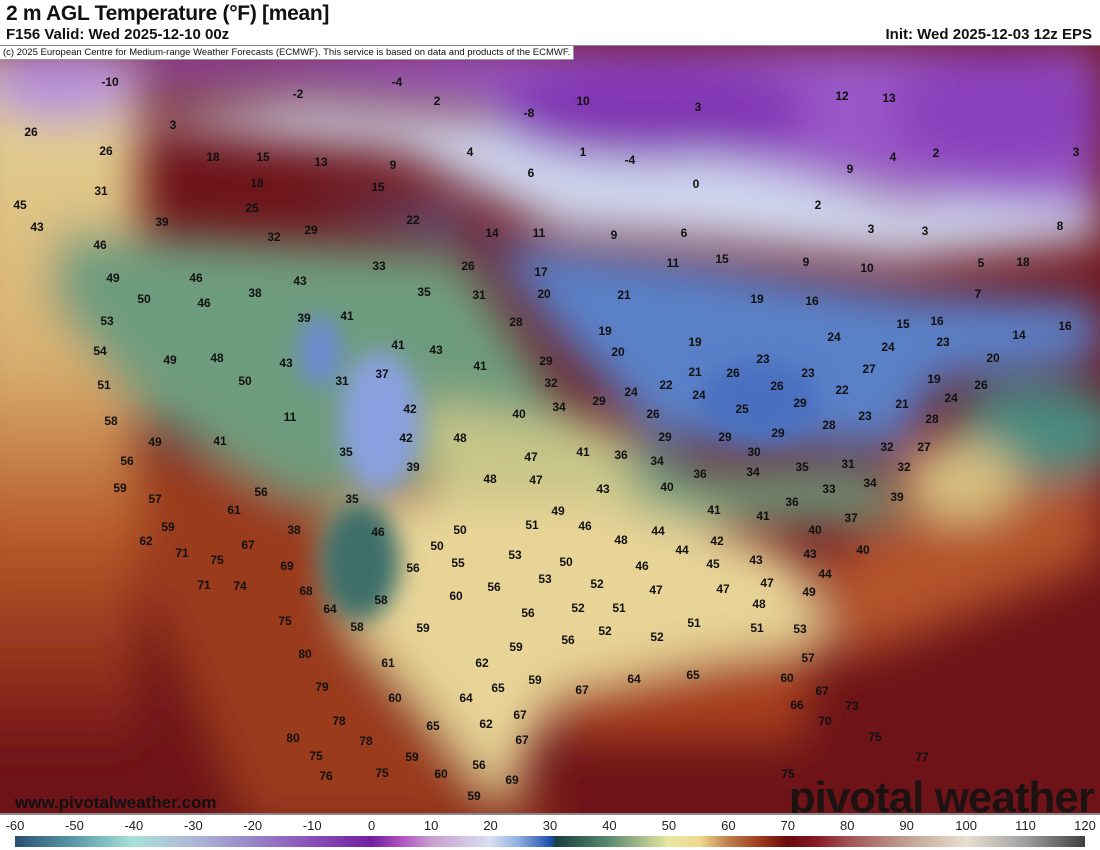  I want to click on temperature-label: 32, so click(904, 467).